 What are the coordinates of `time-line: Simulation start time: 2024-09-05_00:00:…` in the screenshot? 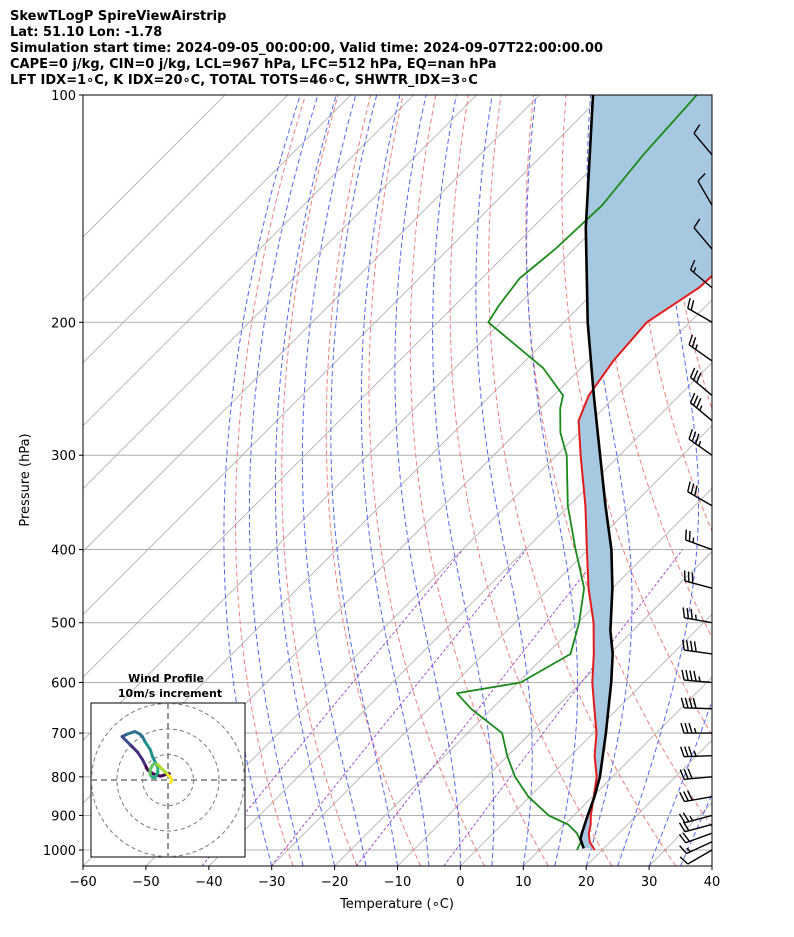 It's located at (306, 48).